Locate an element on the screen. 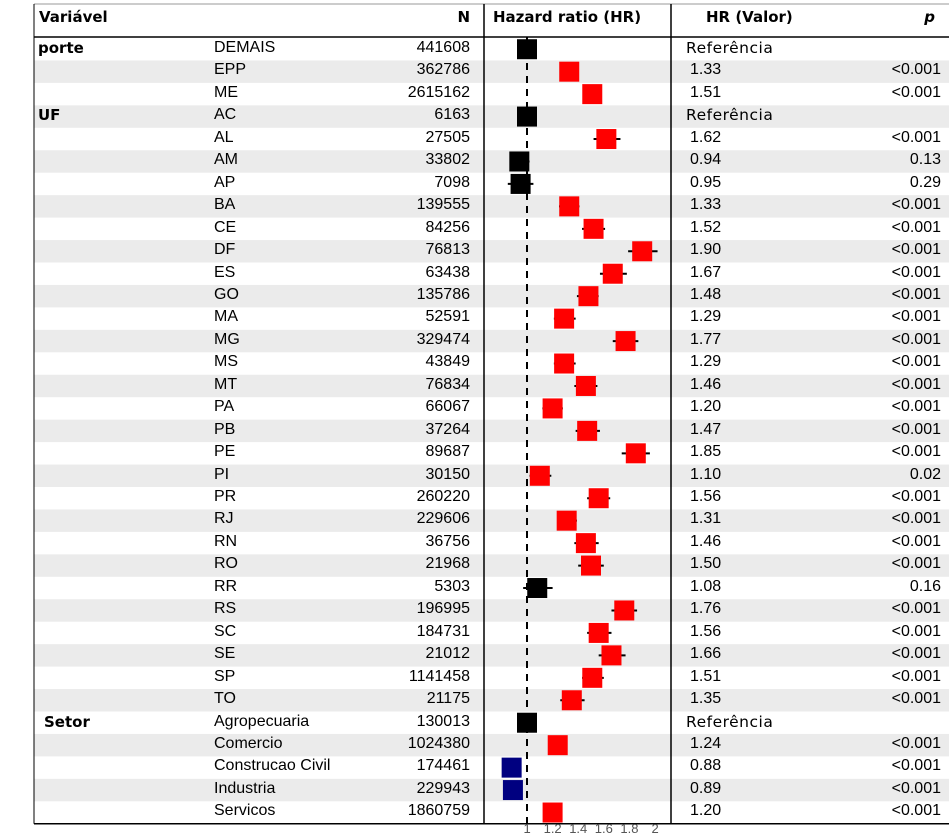 Image resolution: width=949 pixels, height=840 pixels. header-variable: Variável is located at coordinates (73, 17).